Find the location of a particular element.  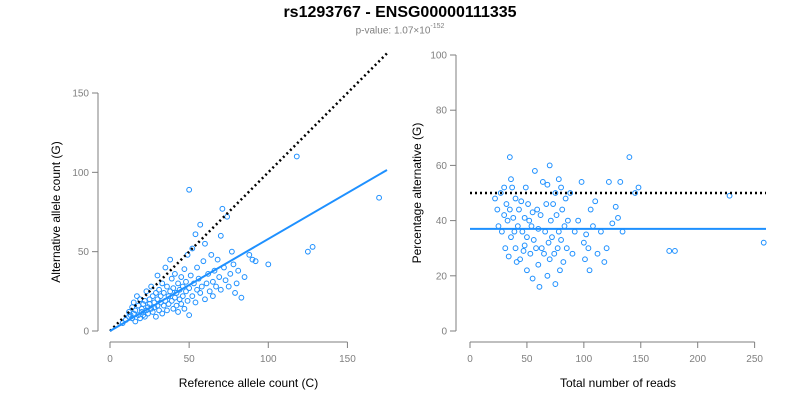

right-y-tick-label: 0 is located at coordinates (444, 332).